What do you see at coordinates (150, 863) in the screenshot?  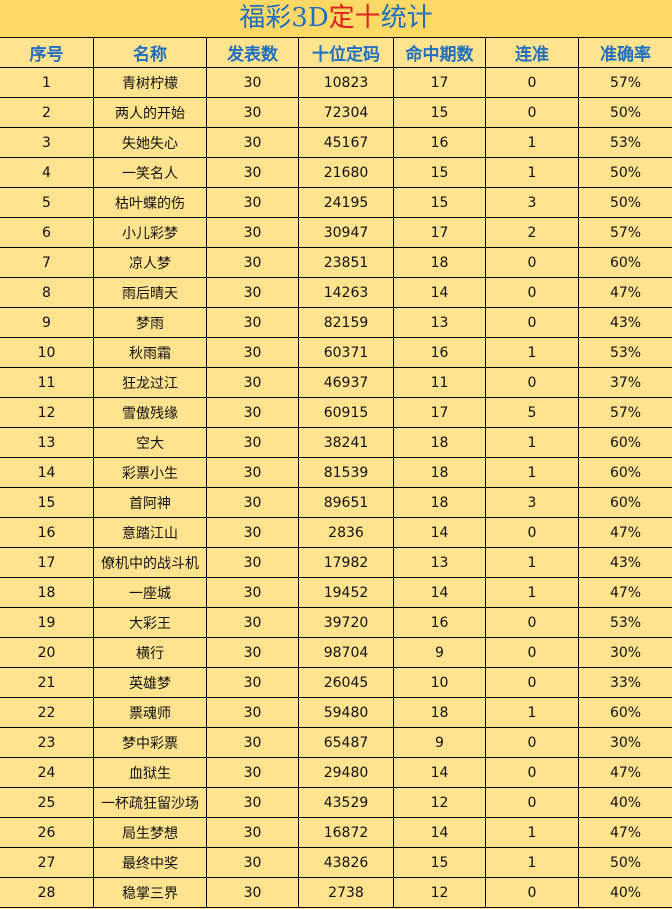 I see `table-cell: 最终中奖` at bounding box center [150, 863].